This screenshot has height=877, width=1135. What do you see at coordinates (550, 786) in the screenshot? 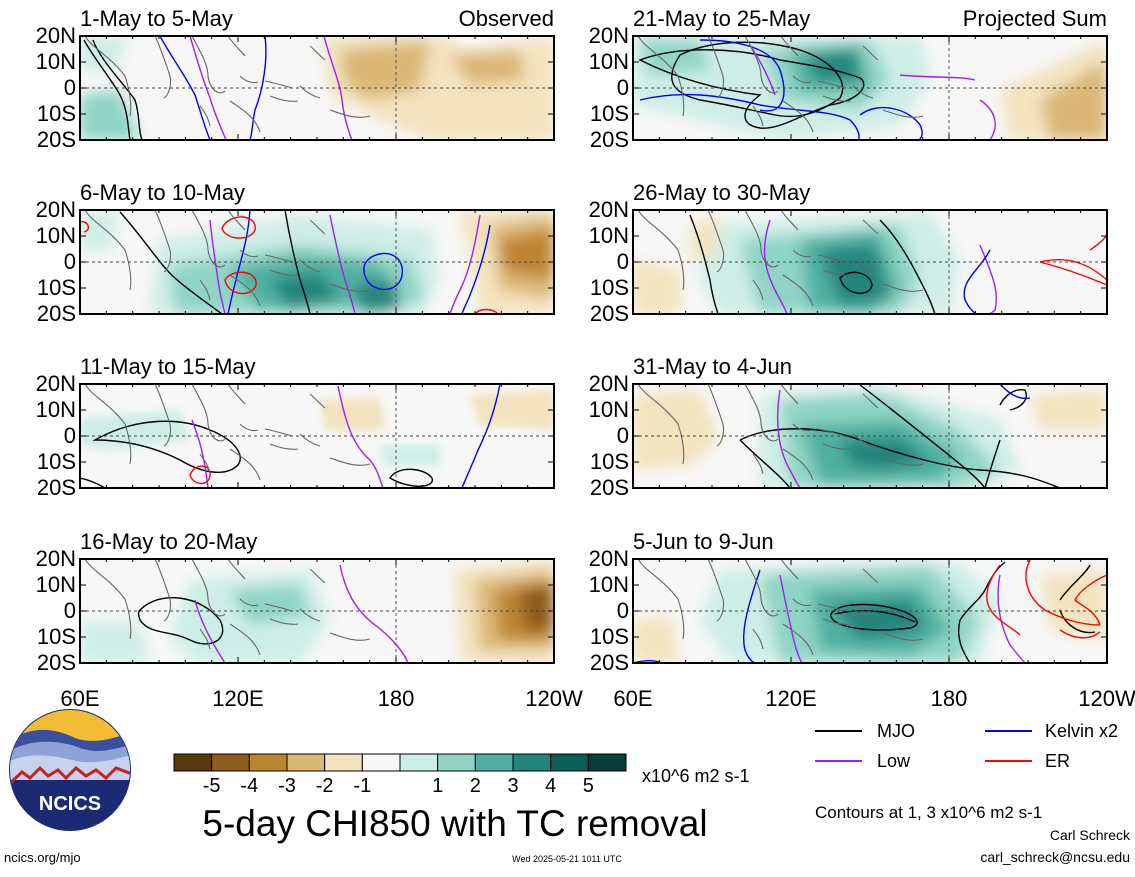
I see `colorbar-tick-label: 4` at bounding box center [550, 786].